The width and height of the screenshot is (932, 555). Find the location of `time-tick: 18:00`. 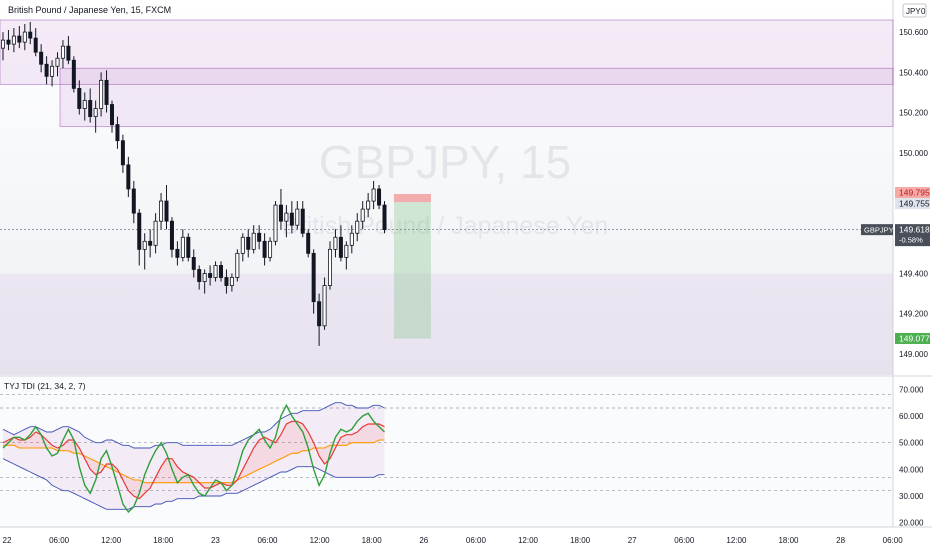

time-tick: 18:00 is located at coordinates (163, 540).